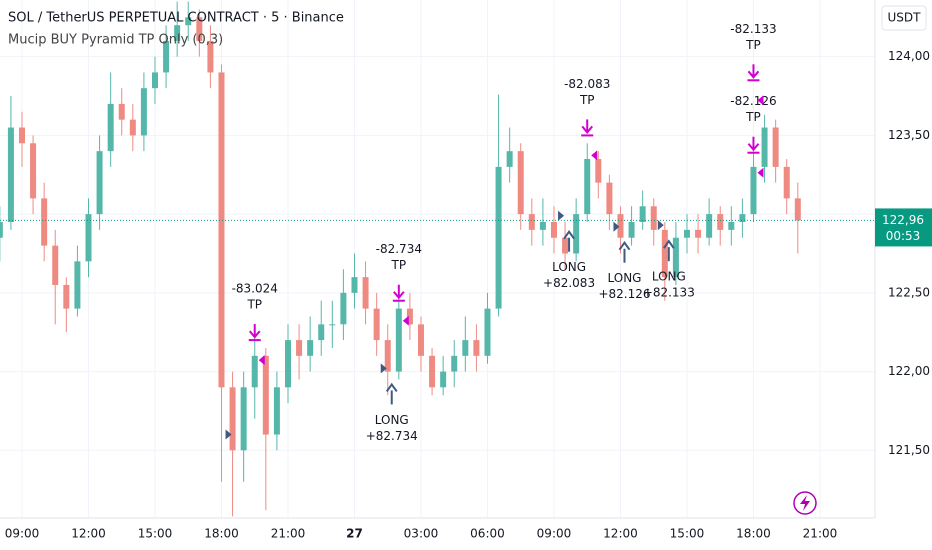 This screenshot has height=550, width=932. What do you see at coordinates (909, 450) in the screenshot?
I see `y-tick-label: 121,50` at bounding box center [909, 450].